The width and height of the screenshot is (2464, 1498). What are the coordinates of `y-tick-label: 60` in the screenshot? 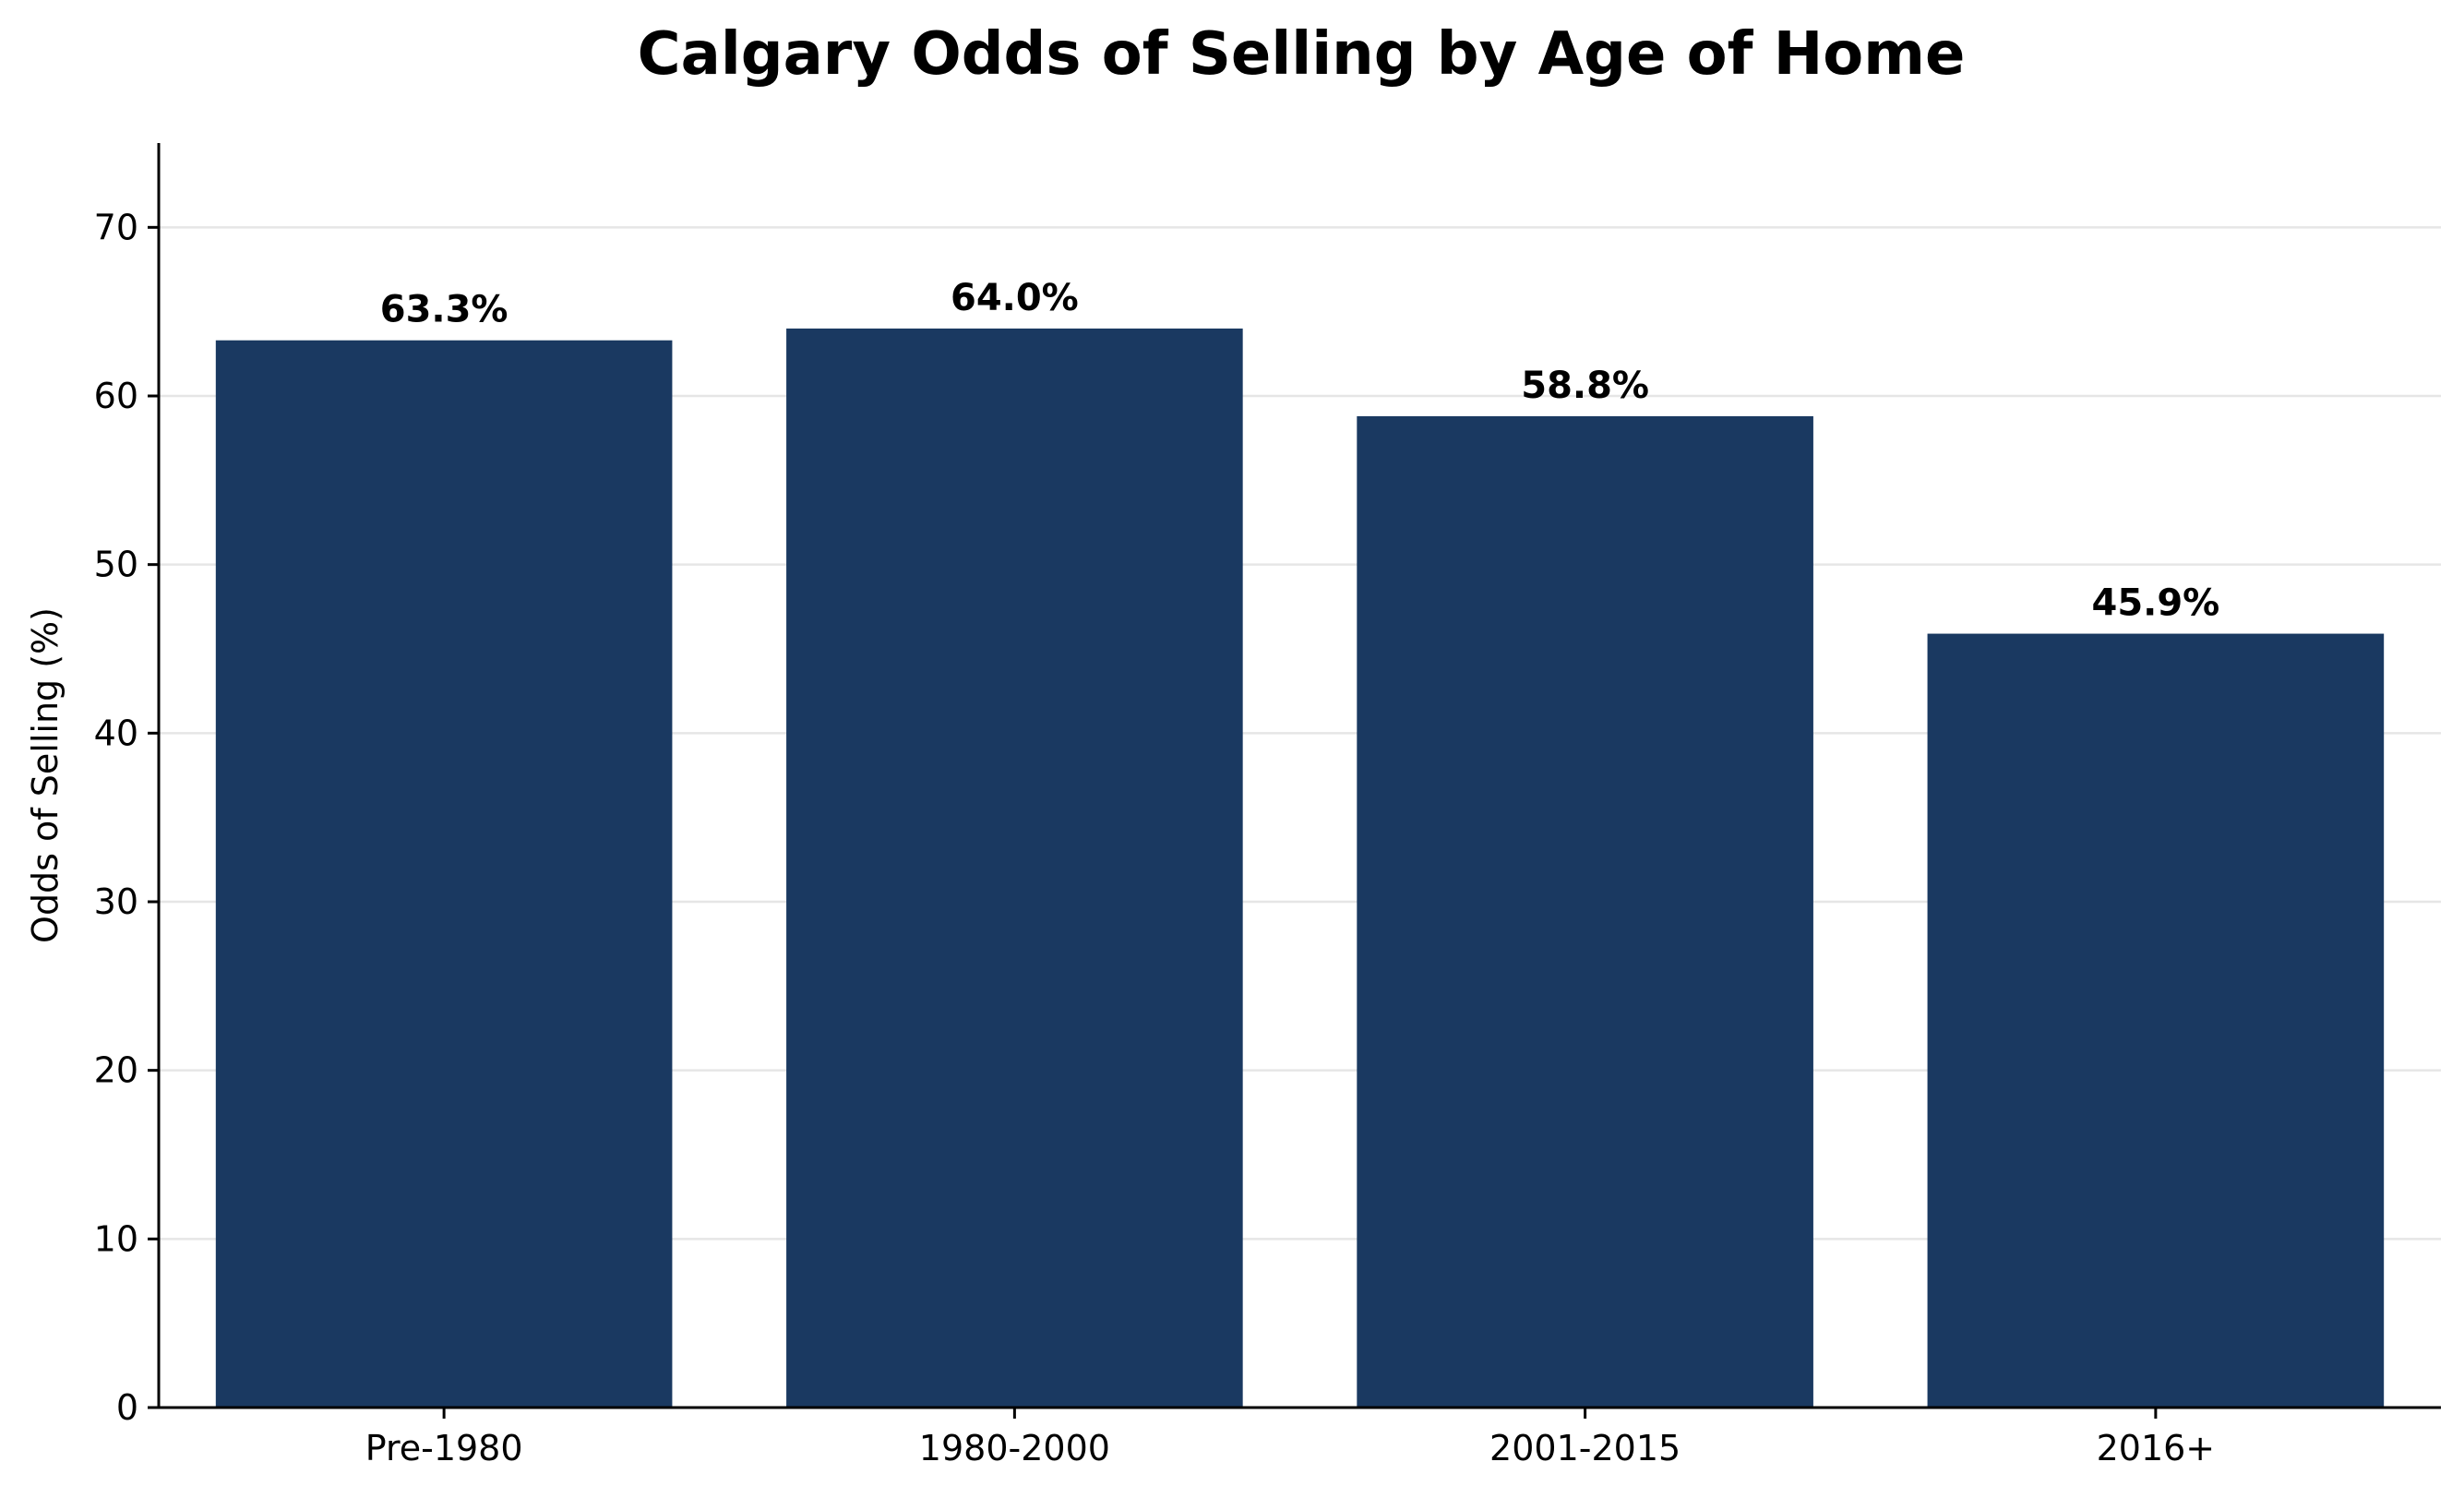 It's located at (116, 396).